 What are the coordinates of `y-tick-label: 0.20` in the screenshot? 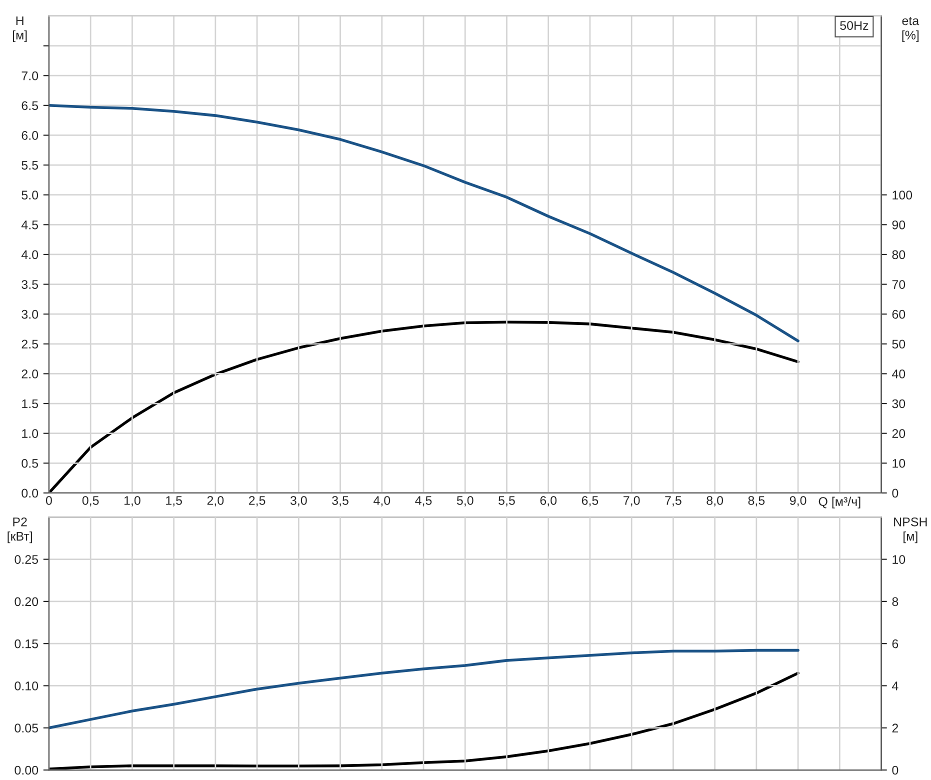 It's located at (26, 601).